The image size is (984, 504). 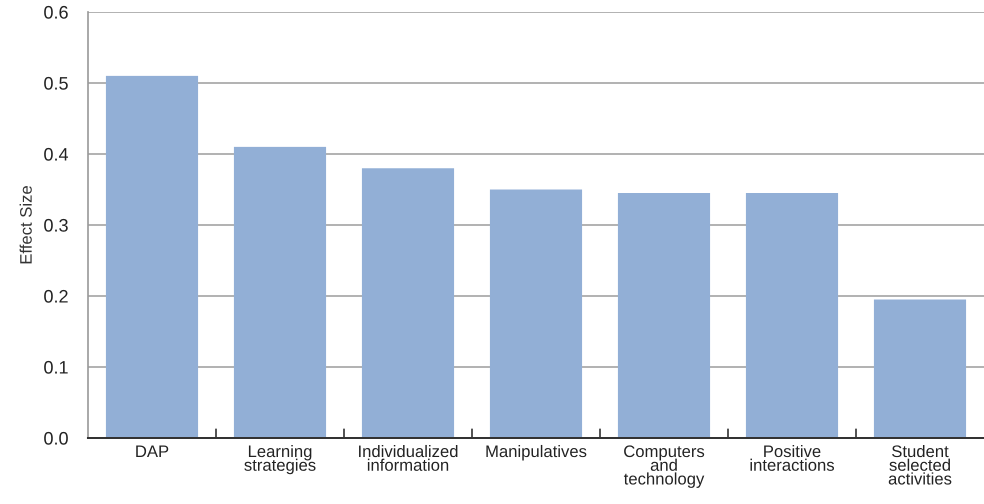 I want to click on y-tick-label: 0.6, so click(x=56, y=12).